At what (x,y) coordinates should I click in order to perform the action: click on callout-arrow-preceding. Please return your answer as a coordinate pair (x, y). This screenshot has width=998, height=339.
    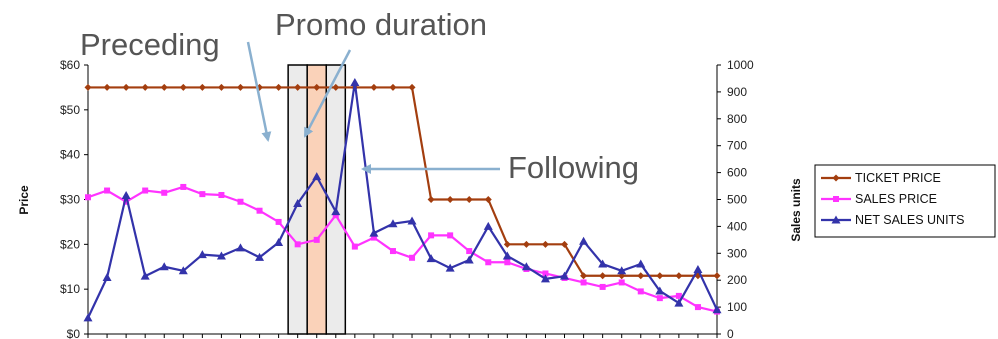
    Looking at the image, I should click on (259, 91).